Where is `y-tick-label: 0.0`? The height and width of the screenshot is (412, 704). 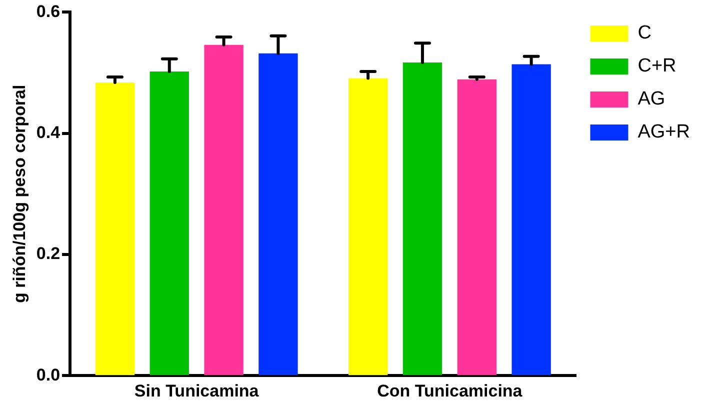
y-tick-label: 0.0 is located at coordinates (48, 374).